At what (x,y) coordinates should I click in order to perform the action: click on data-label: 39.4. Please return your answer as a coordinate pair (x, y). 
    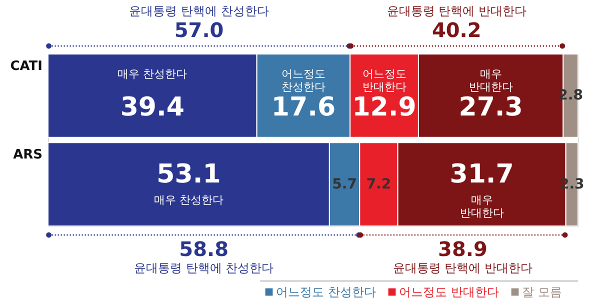
    Looking at the image, I should click on (152, 107).